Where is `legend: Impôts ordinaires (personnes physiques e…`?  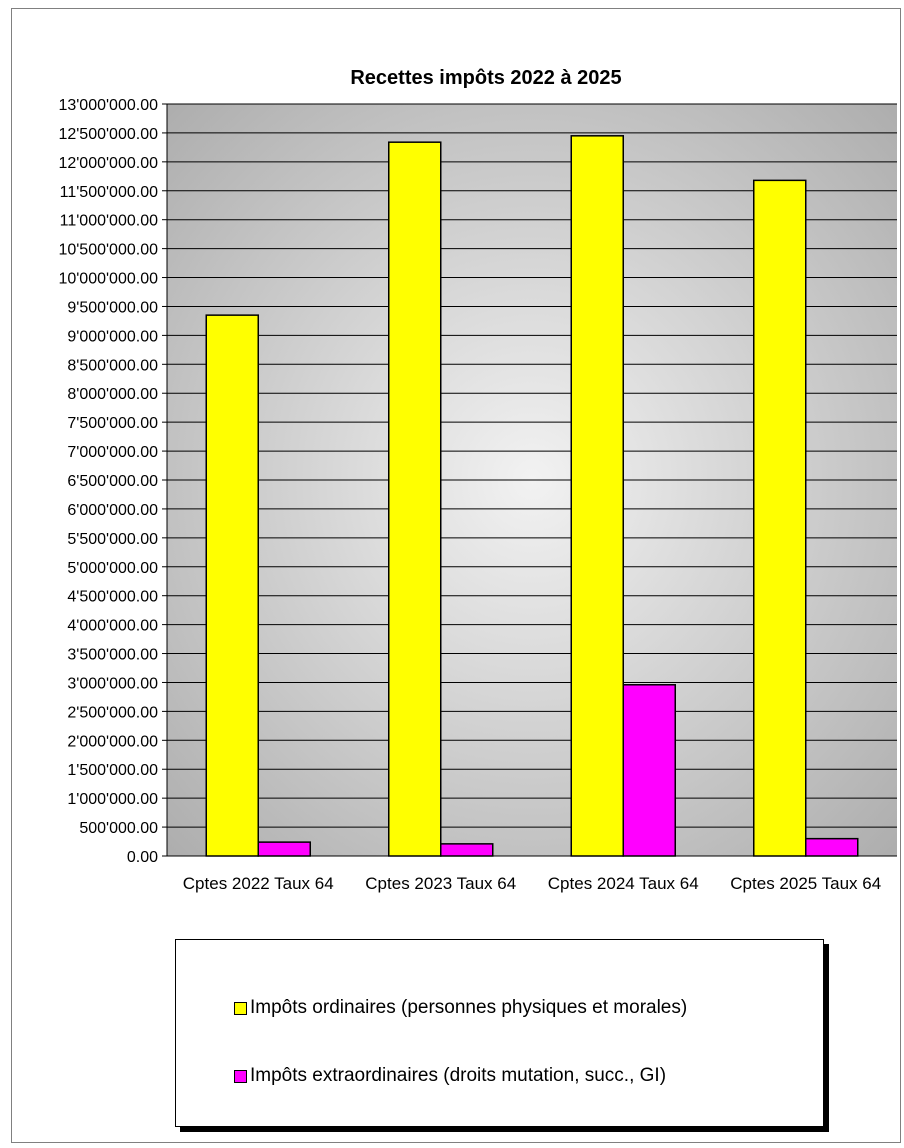 legend: Impôts ordinaires (personnes physiques e… is located at coordinates (499, 1033).